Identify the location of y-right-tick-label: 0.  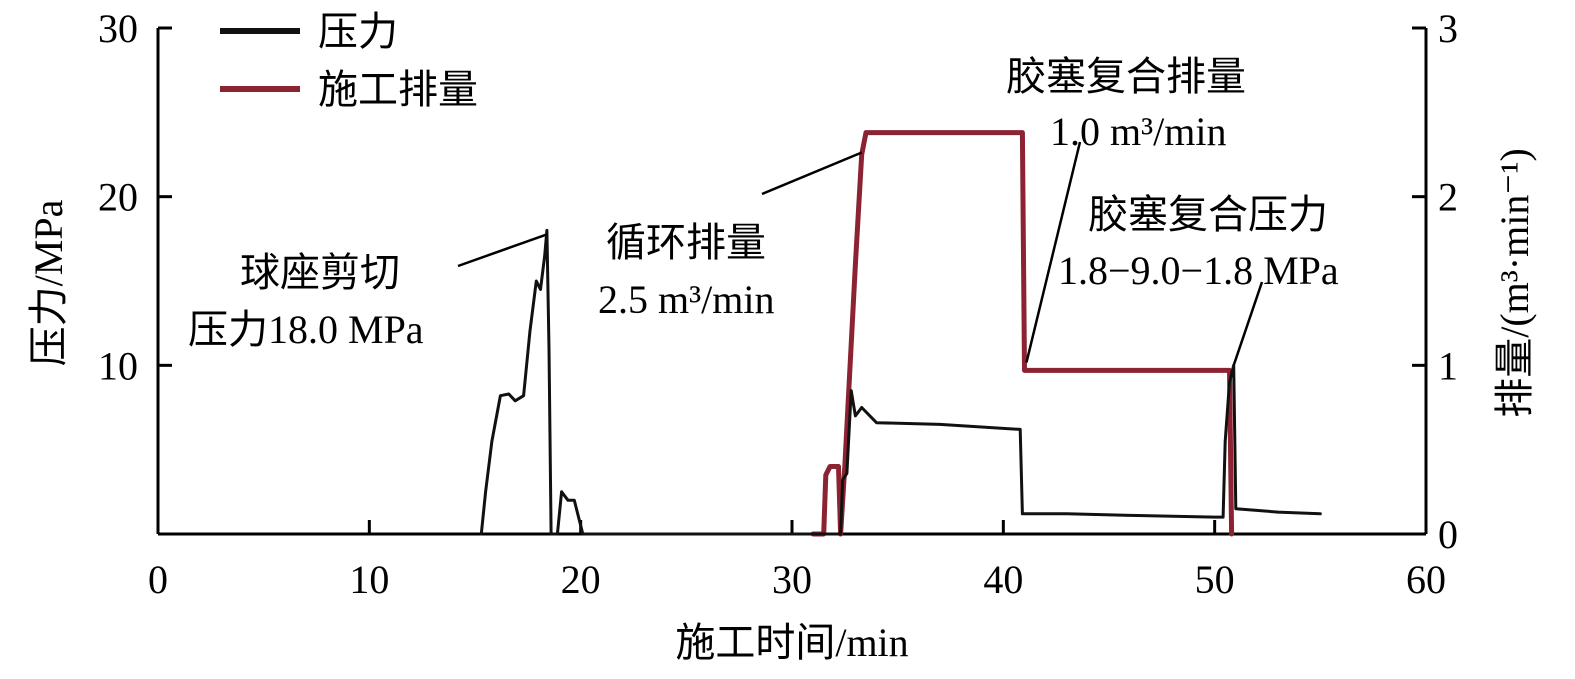
(1448, 534).